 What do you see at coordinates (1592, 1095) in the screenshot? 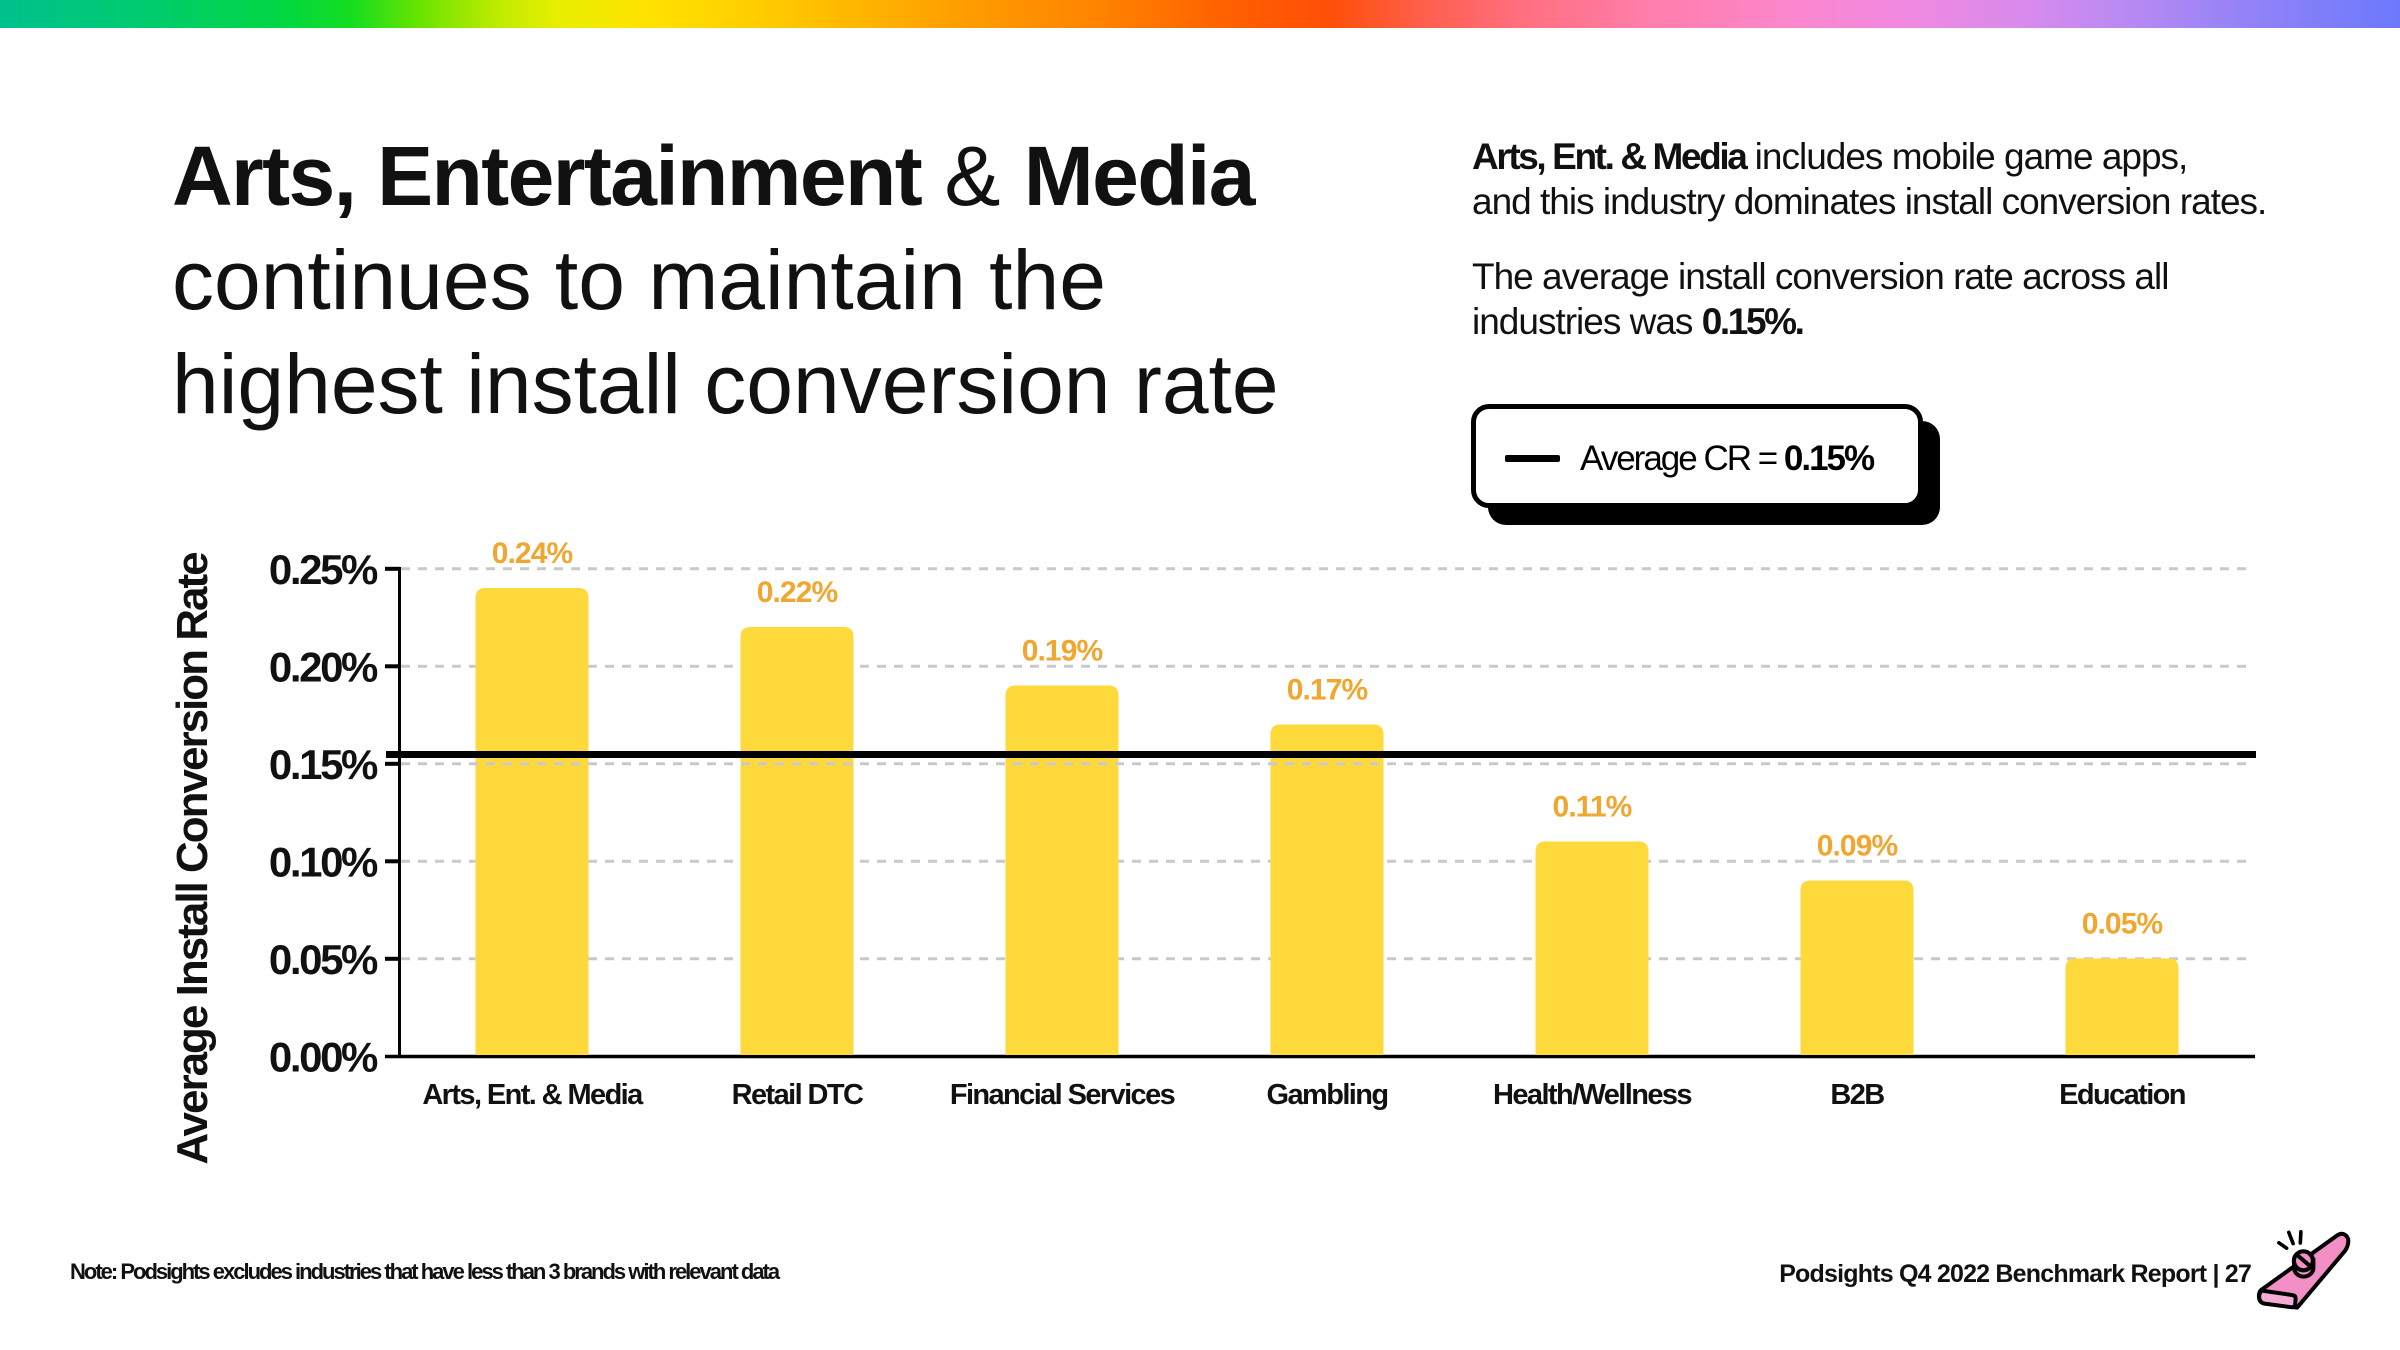
I see `svg-text: Health/Wellness` at bounding box center [1592, 1095].